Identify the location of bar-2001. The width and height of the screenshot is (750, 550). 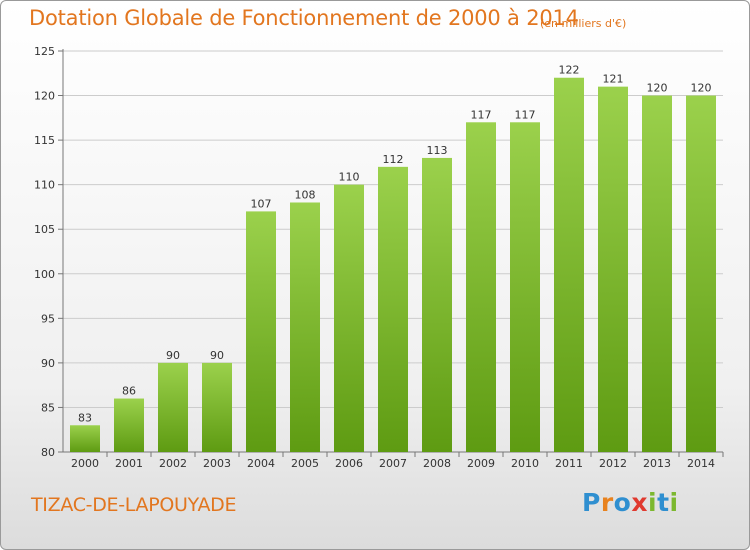
(129, 425).